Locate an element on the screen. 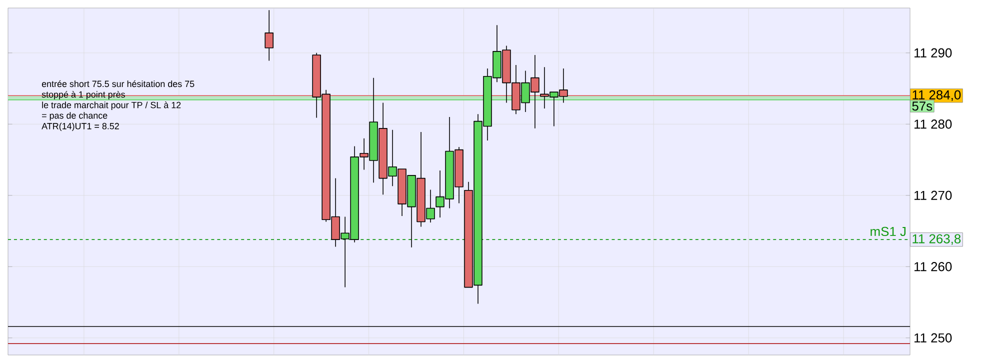 Image resolution: width=984 pixels, height=364 pixels. candlestick is located at coordinates (269, 36).